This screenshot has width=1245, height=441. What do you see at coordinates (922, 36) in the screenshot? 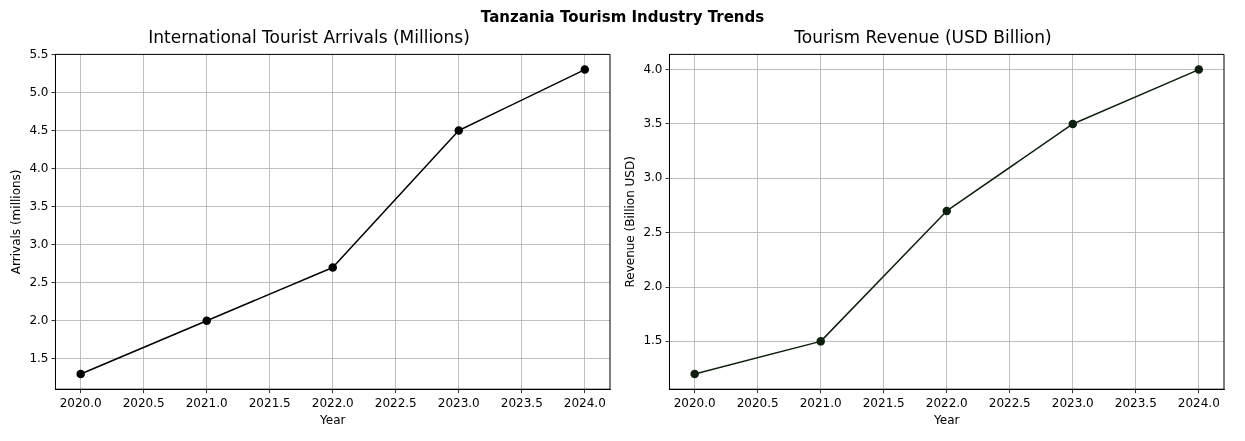
I see `chart-title: Tourism Revenue (USD Billion)` at bounding box center [922, 36].